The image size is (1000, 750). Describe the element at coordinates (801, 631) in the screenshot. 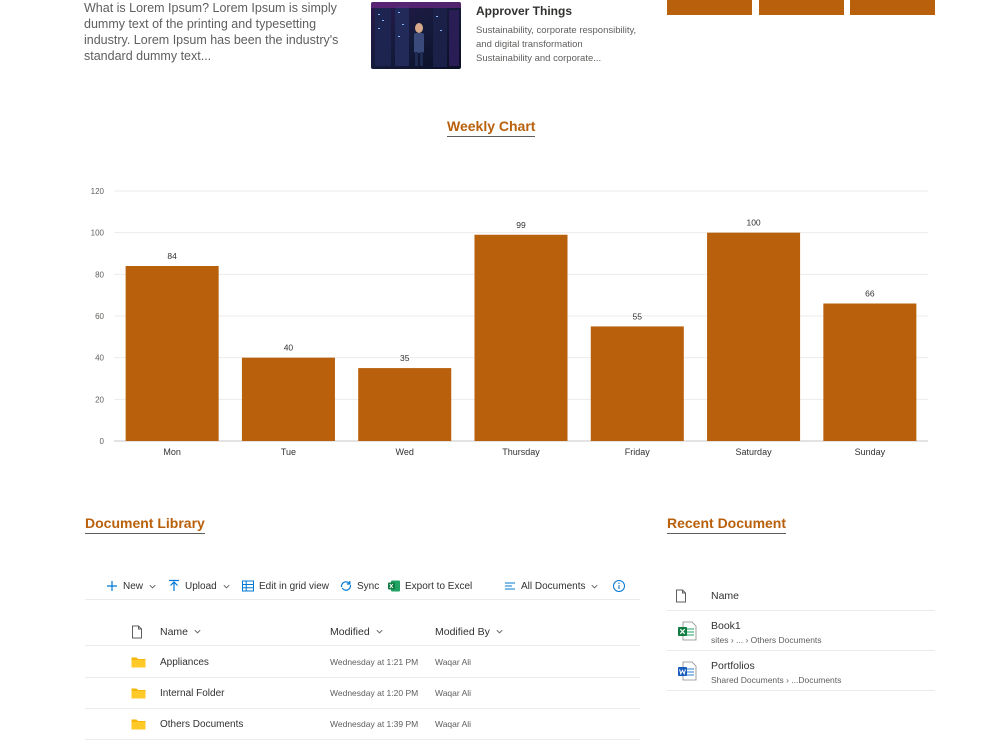

I see `recent-item: Book1 sites › ... › Others Documents` at that location.